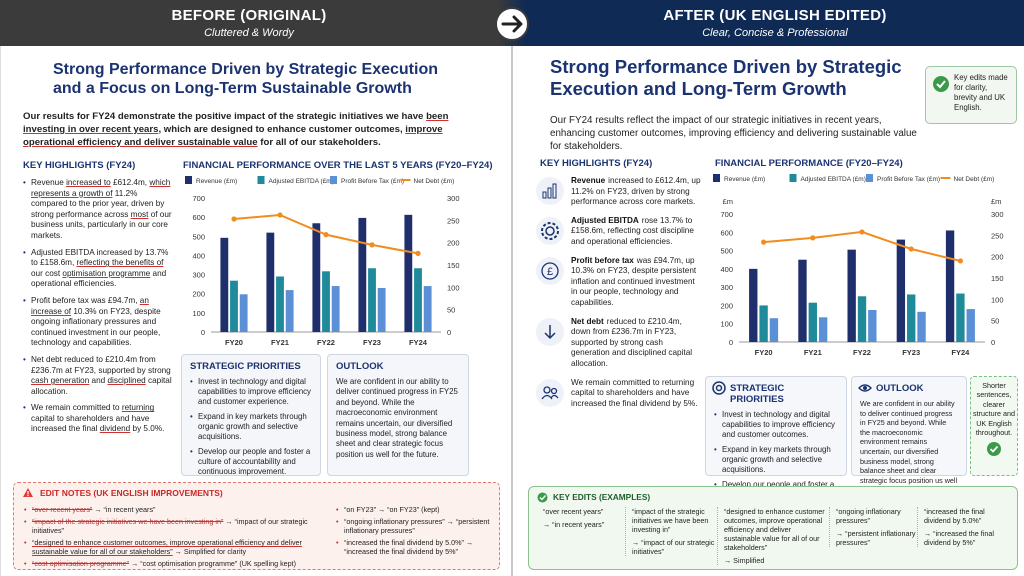  Describe the element at coordinates (106, 273) in the screenshot. I see `edited-phrase: optimisation programme` at that location.